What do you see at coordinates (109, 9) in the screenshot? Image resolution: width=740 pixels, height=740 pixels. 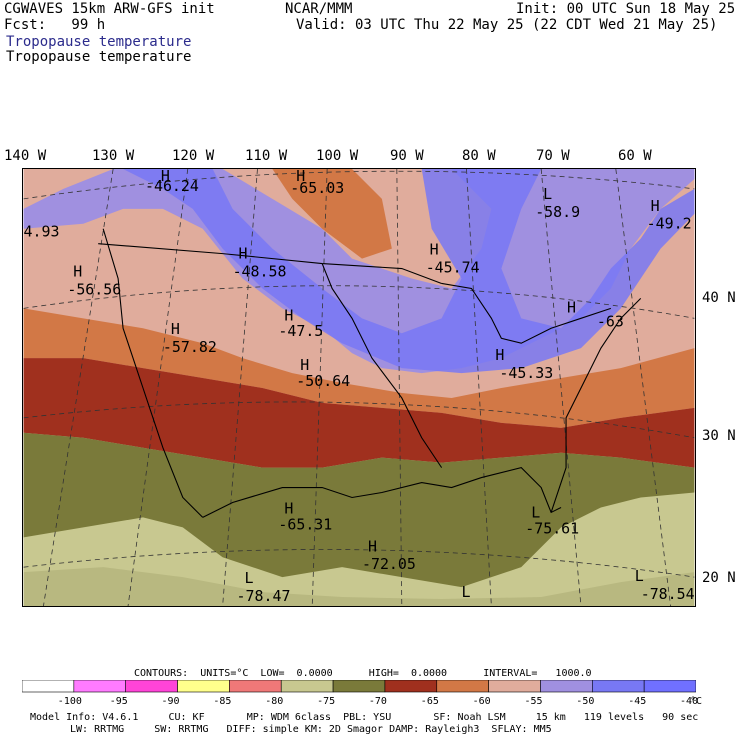 I see `model-title: CGWAVES 15km ARW-GFS init` at bounding box center [109, 9].